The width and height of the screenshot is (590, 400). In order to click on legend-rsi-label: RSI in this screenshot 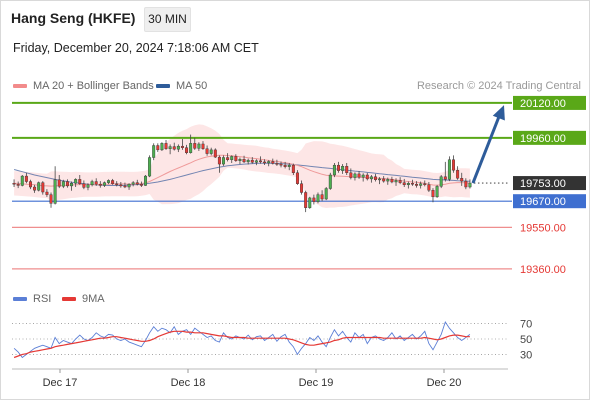, I will do `click(42, 299)`.